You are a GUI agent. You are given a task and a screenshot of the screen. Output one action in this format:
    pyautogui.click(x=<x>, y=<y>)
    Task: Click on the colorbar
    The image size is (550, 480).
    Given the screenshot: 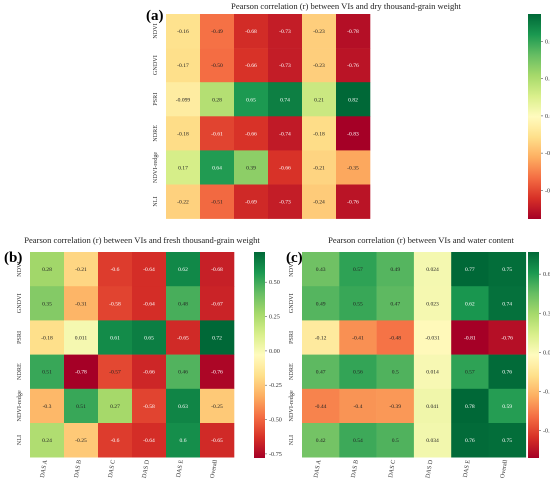 What is the action you would take?
    pyautogui.click(x=259, y=355)
    